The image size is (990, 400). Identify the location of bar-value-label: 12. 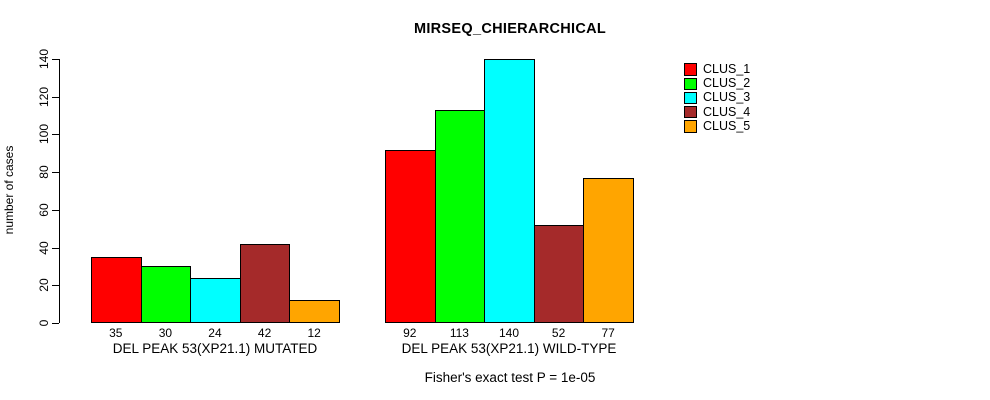
(314, 333).